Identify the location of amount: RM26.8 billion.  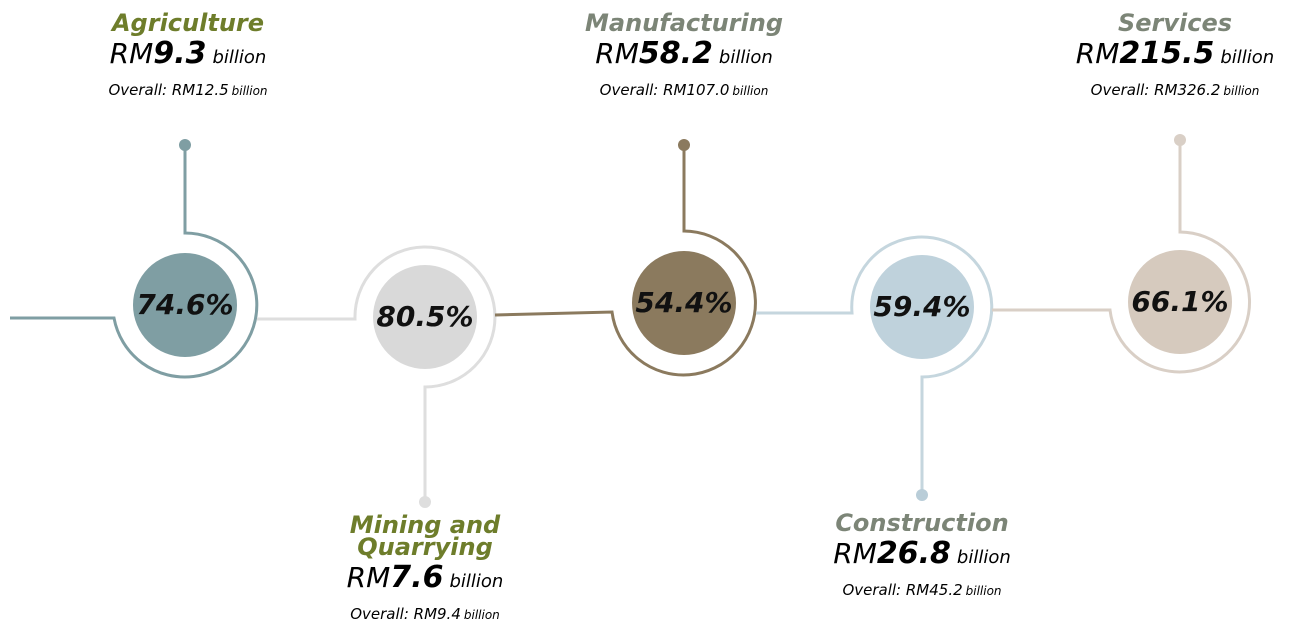
(922, 556).